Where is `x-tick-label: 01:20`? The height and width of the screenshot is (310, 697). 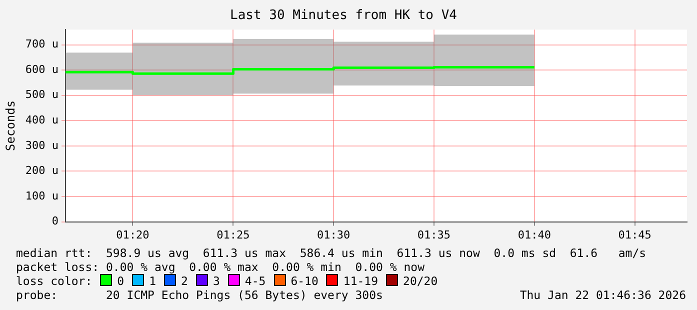
x-tick-label: 01:20 is located at coordinates (133, 235).